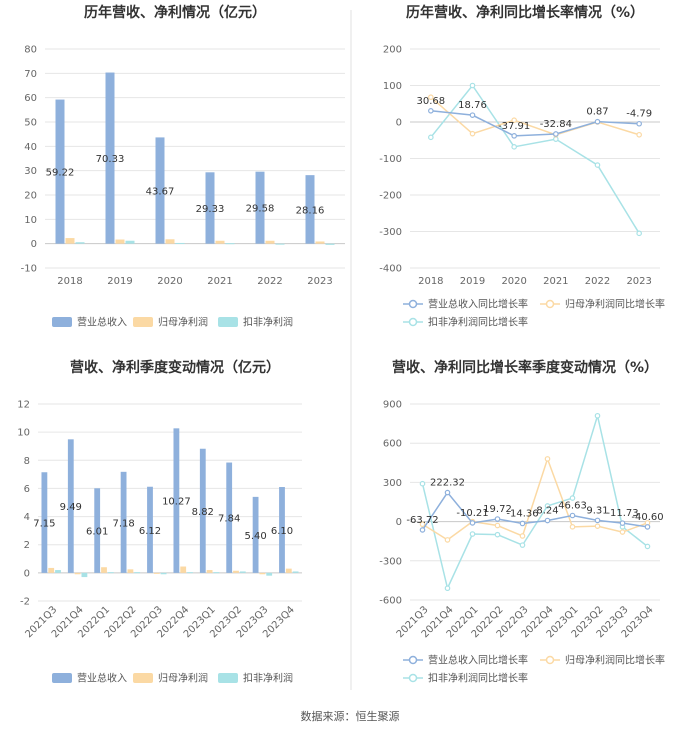 The height and width of the screenshot is (733, 700). What do you see at coordinates (392, 483) in the screenshot?
I see `y-tick-label: 300` at bounding box center [392, 483].